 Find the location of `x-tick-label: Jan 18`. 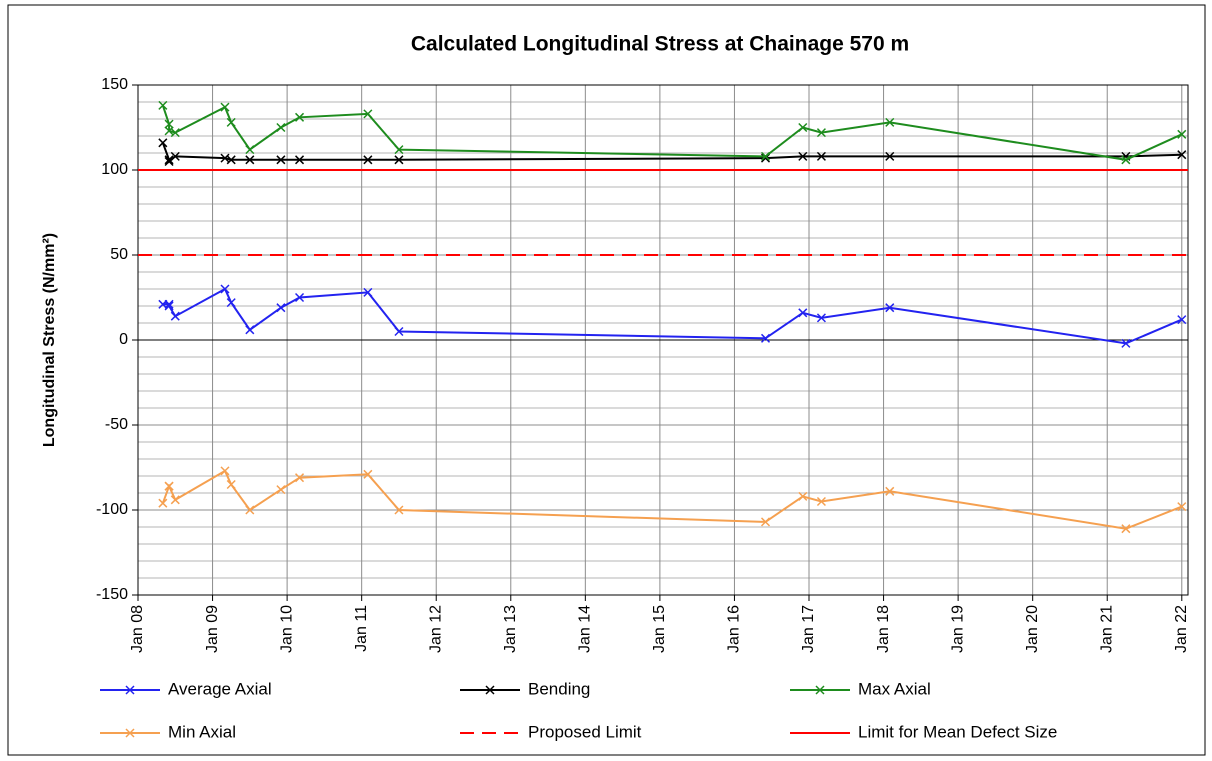

x-tick-label: Jan 18 is located at coordinates (883, 629).